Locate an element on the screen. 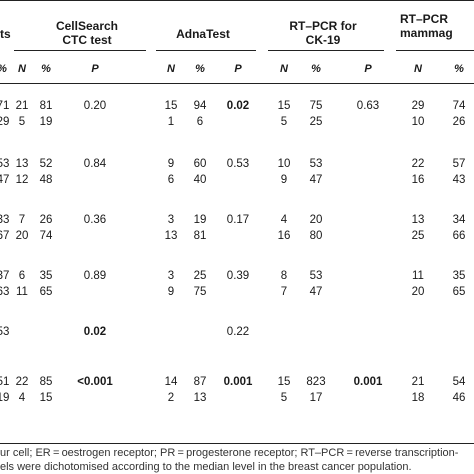  header-cellsearch: CellSearch CTC test is located at coordinates (87, 33).